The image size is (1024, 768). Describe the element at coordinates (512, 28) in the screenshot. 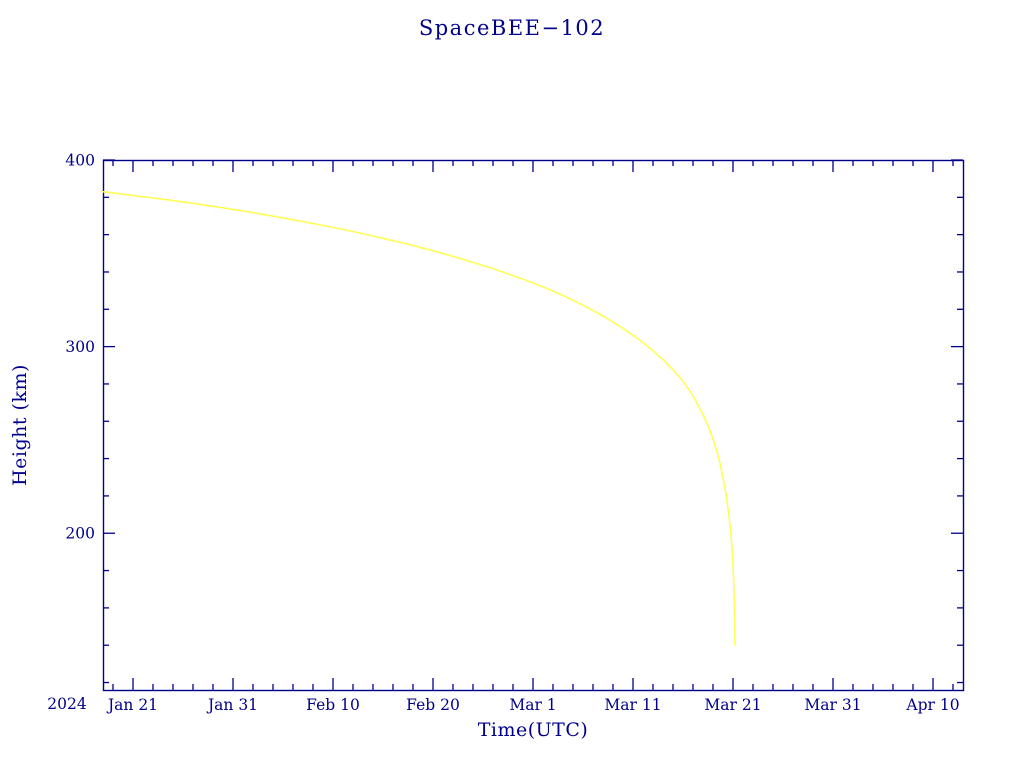

I see `chart-title: SpaceBEE−102` at that location.